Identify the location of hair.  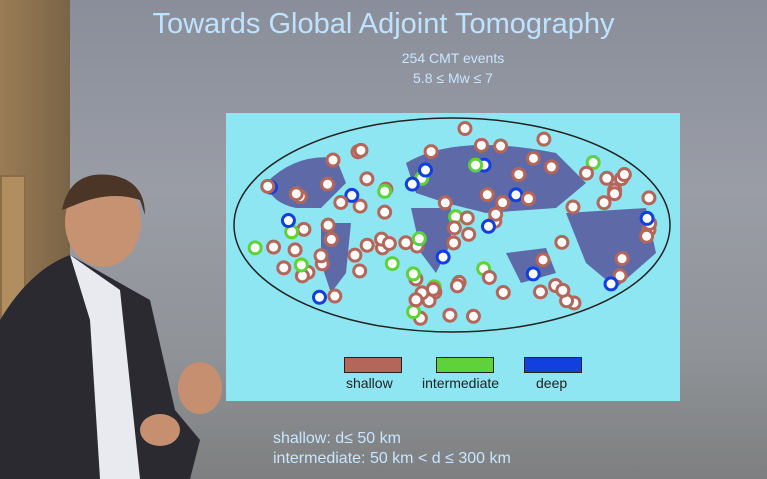
(103, 194).